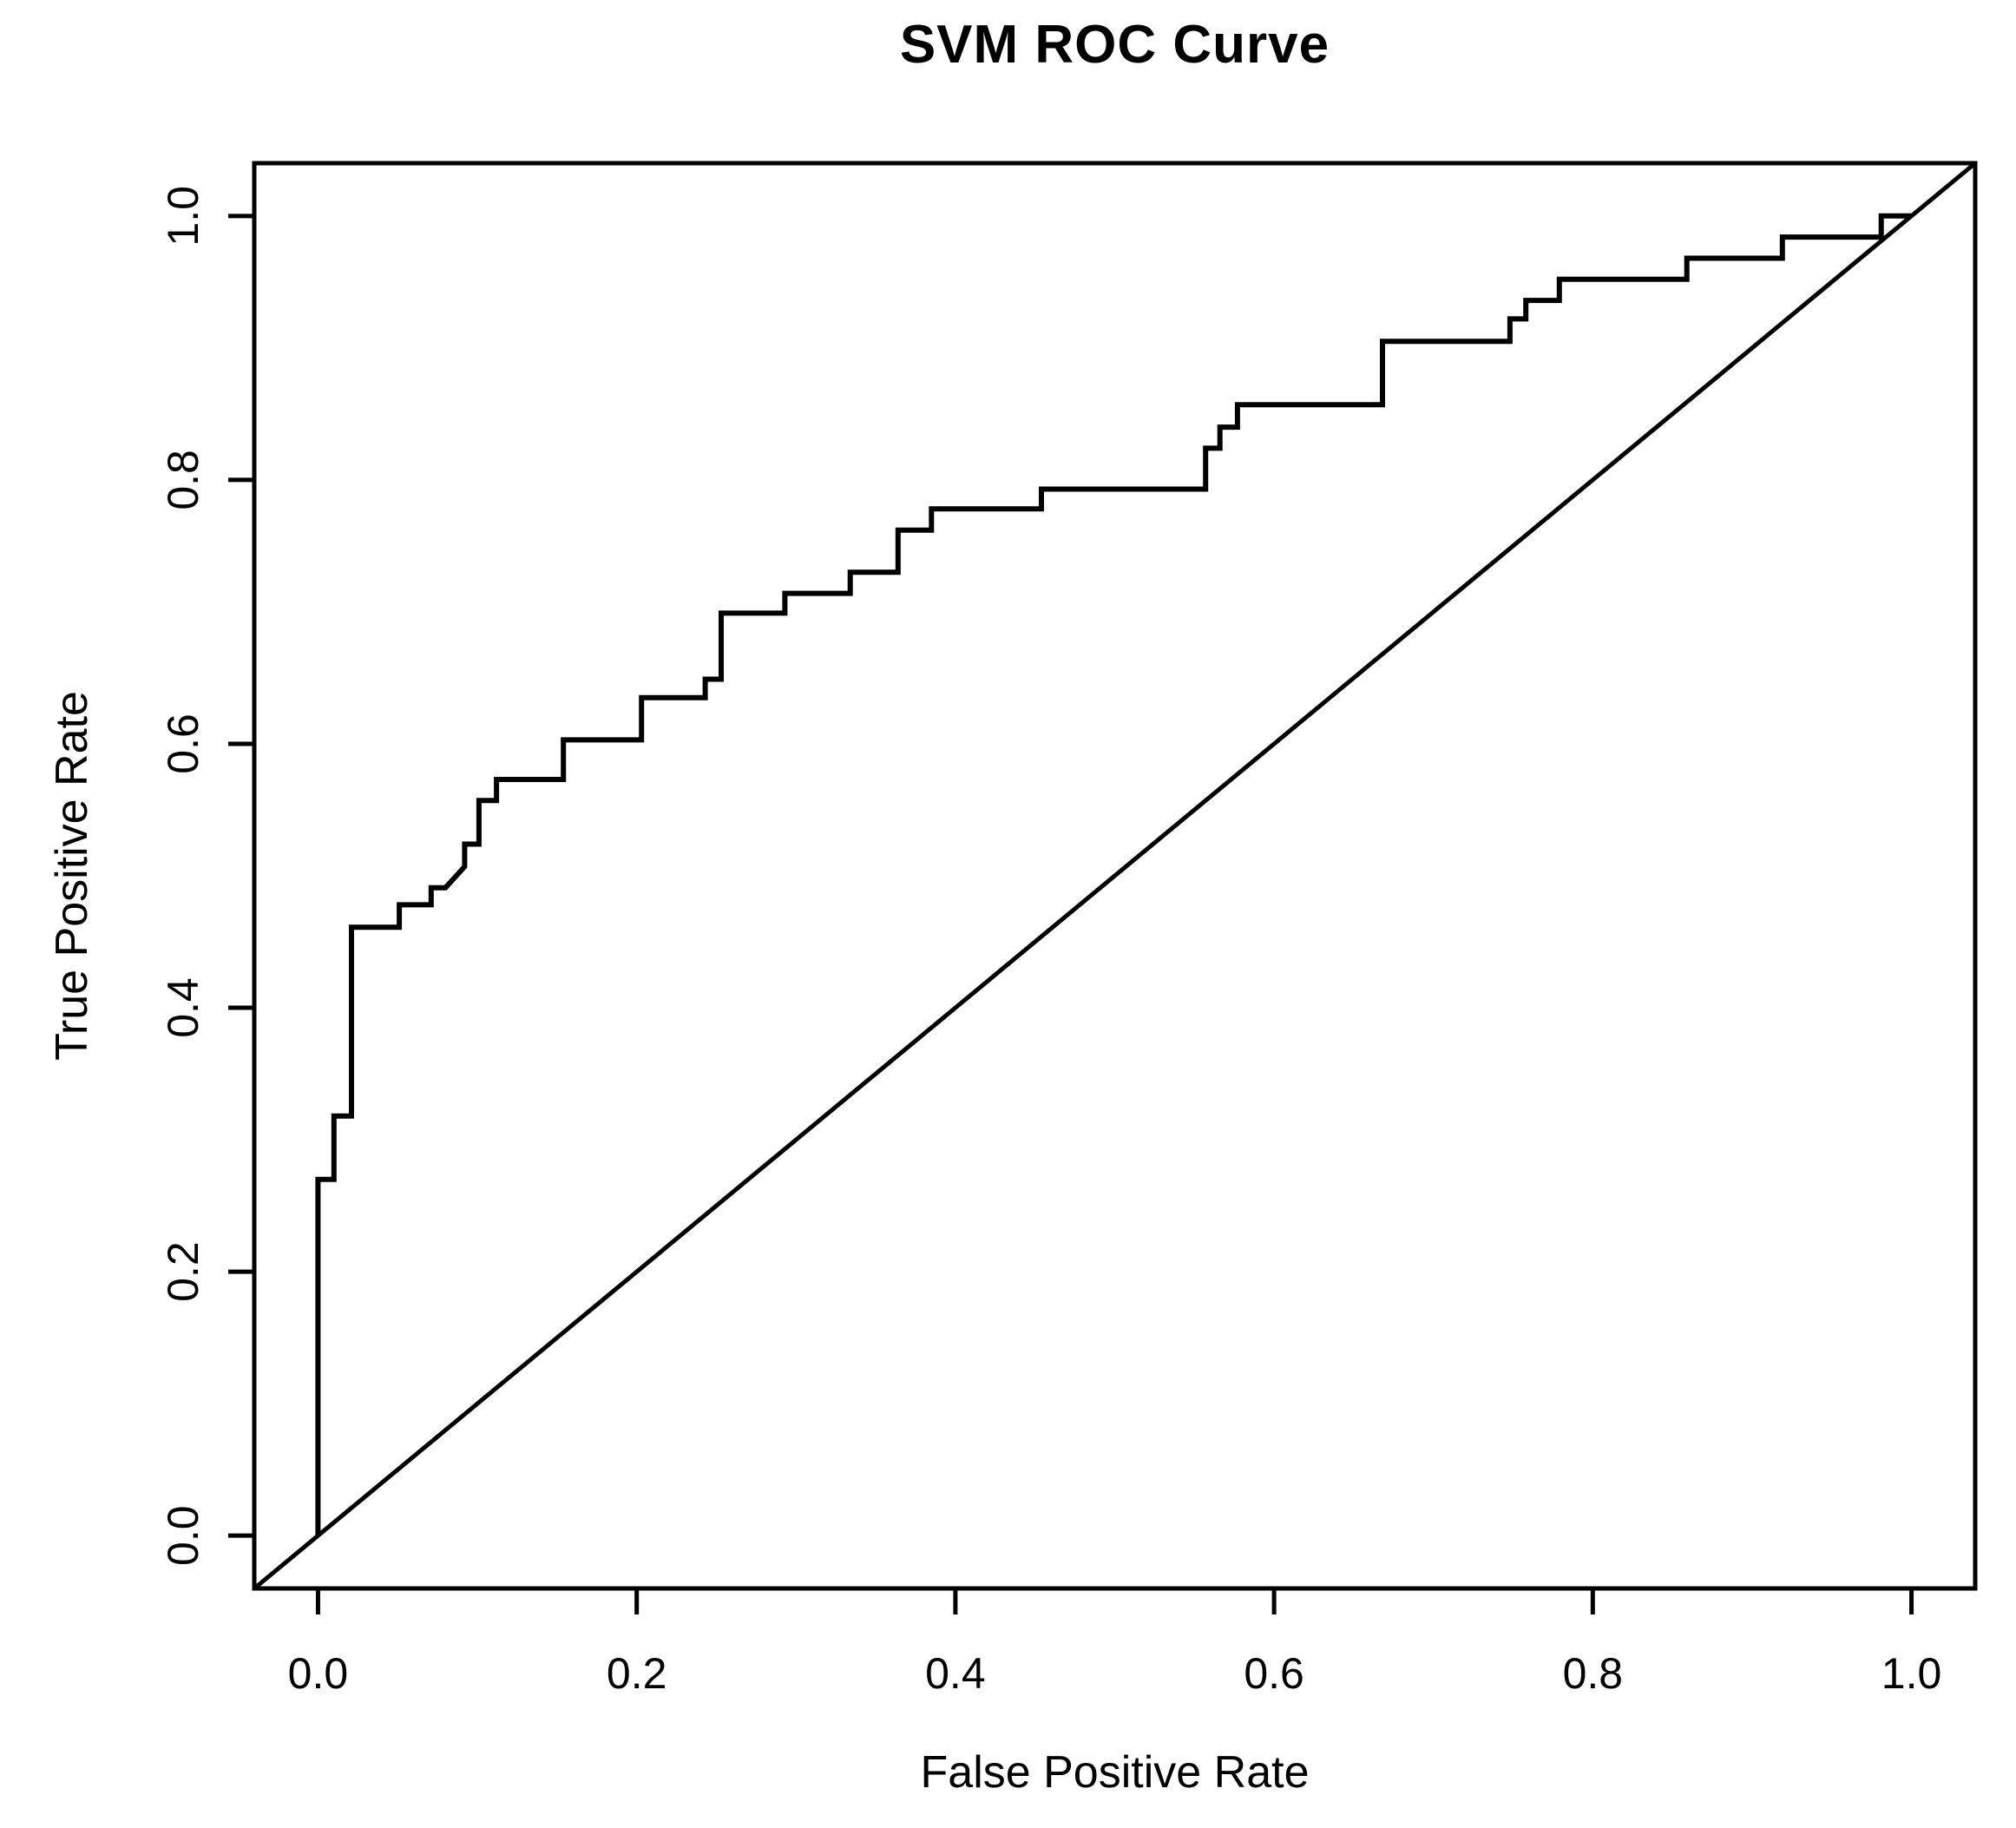 The image size is (2016, 1828). Describe the element at coordinates (1911, 1673) in the screenshot. I see `x-tick-label: 1.0` at that location.